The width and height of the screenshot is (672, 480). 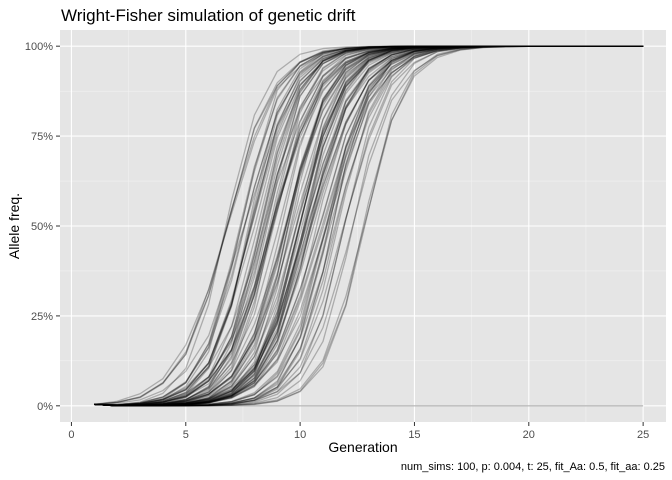 I want to click on x-tick-label: 0, so click(x=71, y=435).